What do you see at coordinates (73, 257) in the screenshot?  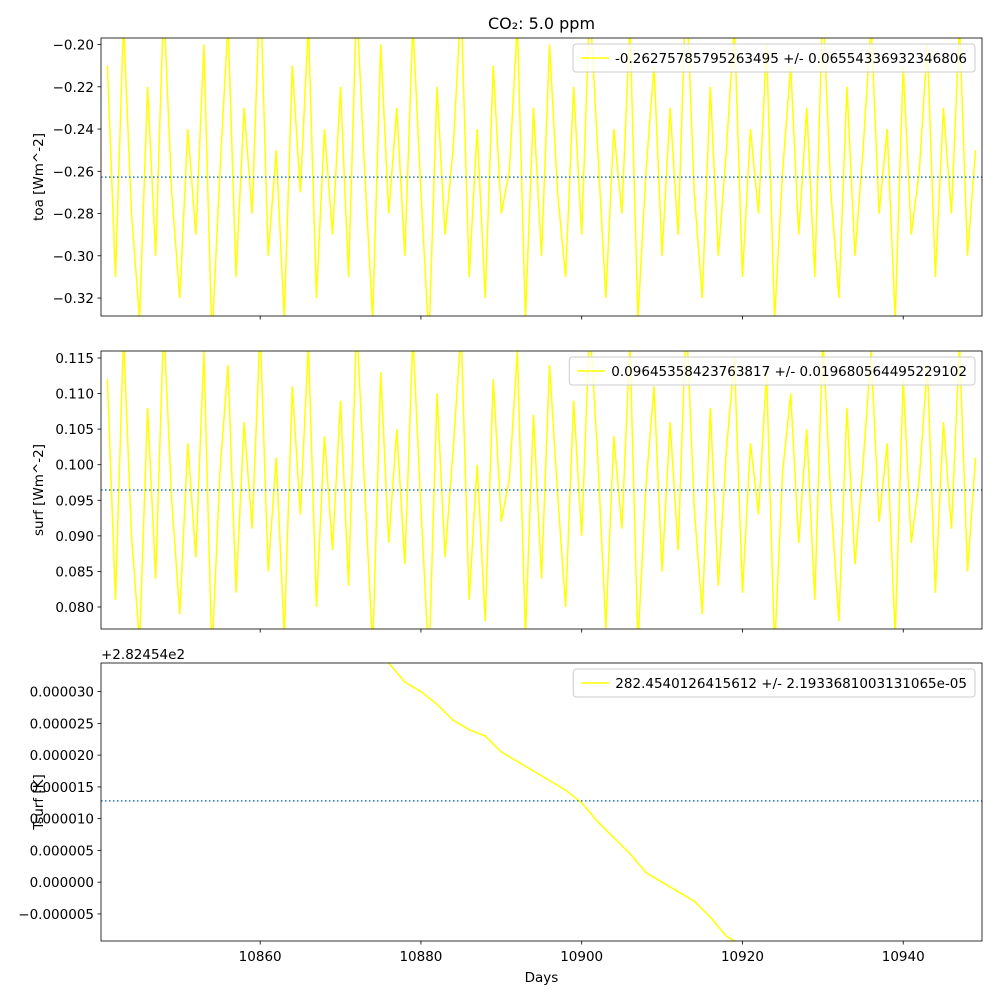 I see `y-tick-label: −0.30` at bounding box center [73, 257].